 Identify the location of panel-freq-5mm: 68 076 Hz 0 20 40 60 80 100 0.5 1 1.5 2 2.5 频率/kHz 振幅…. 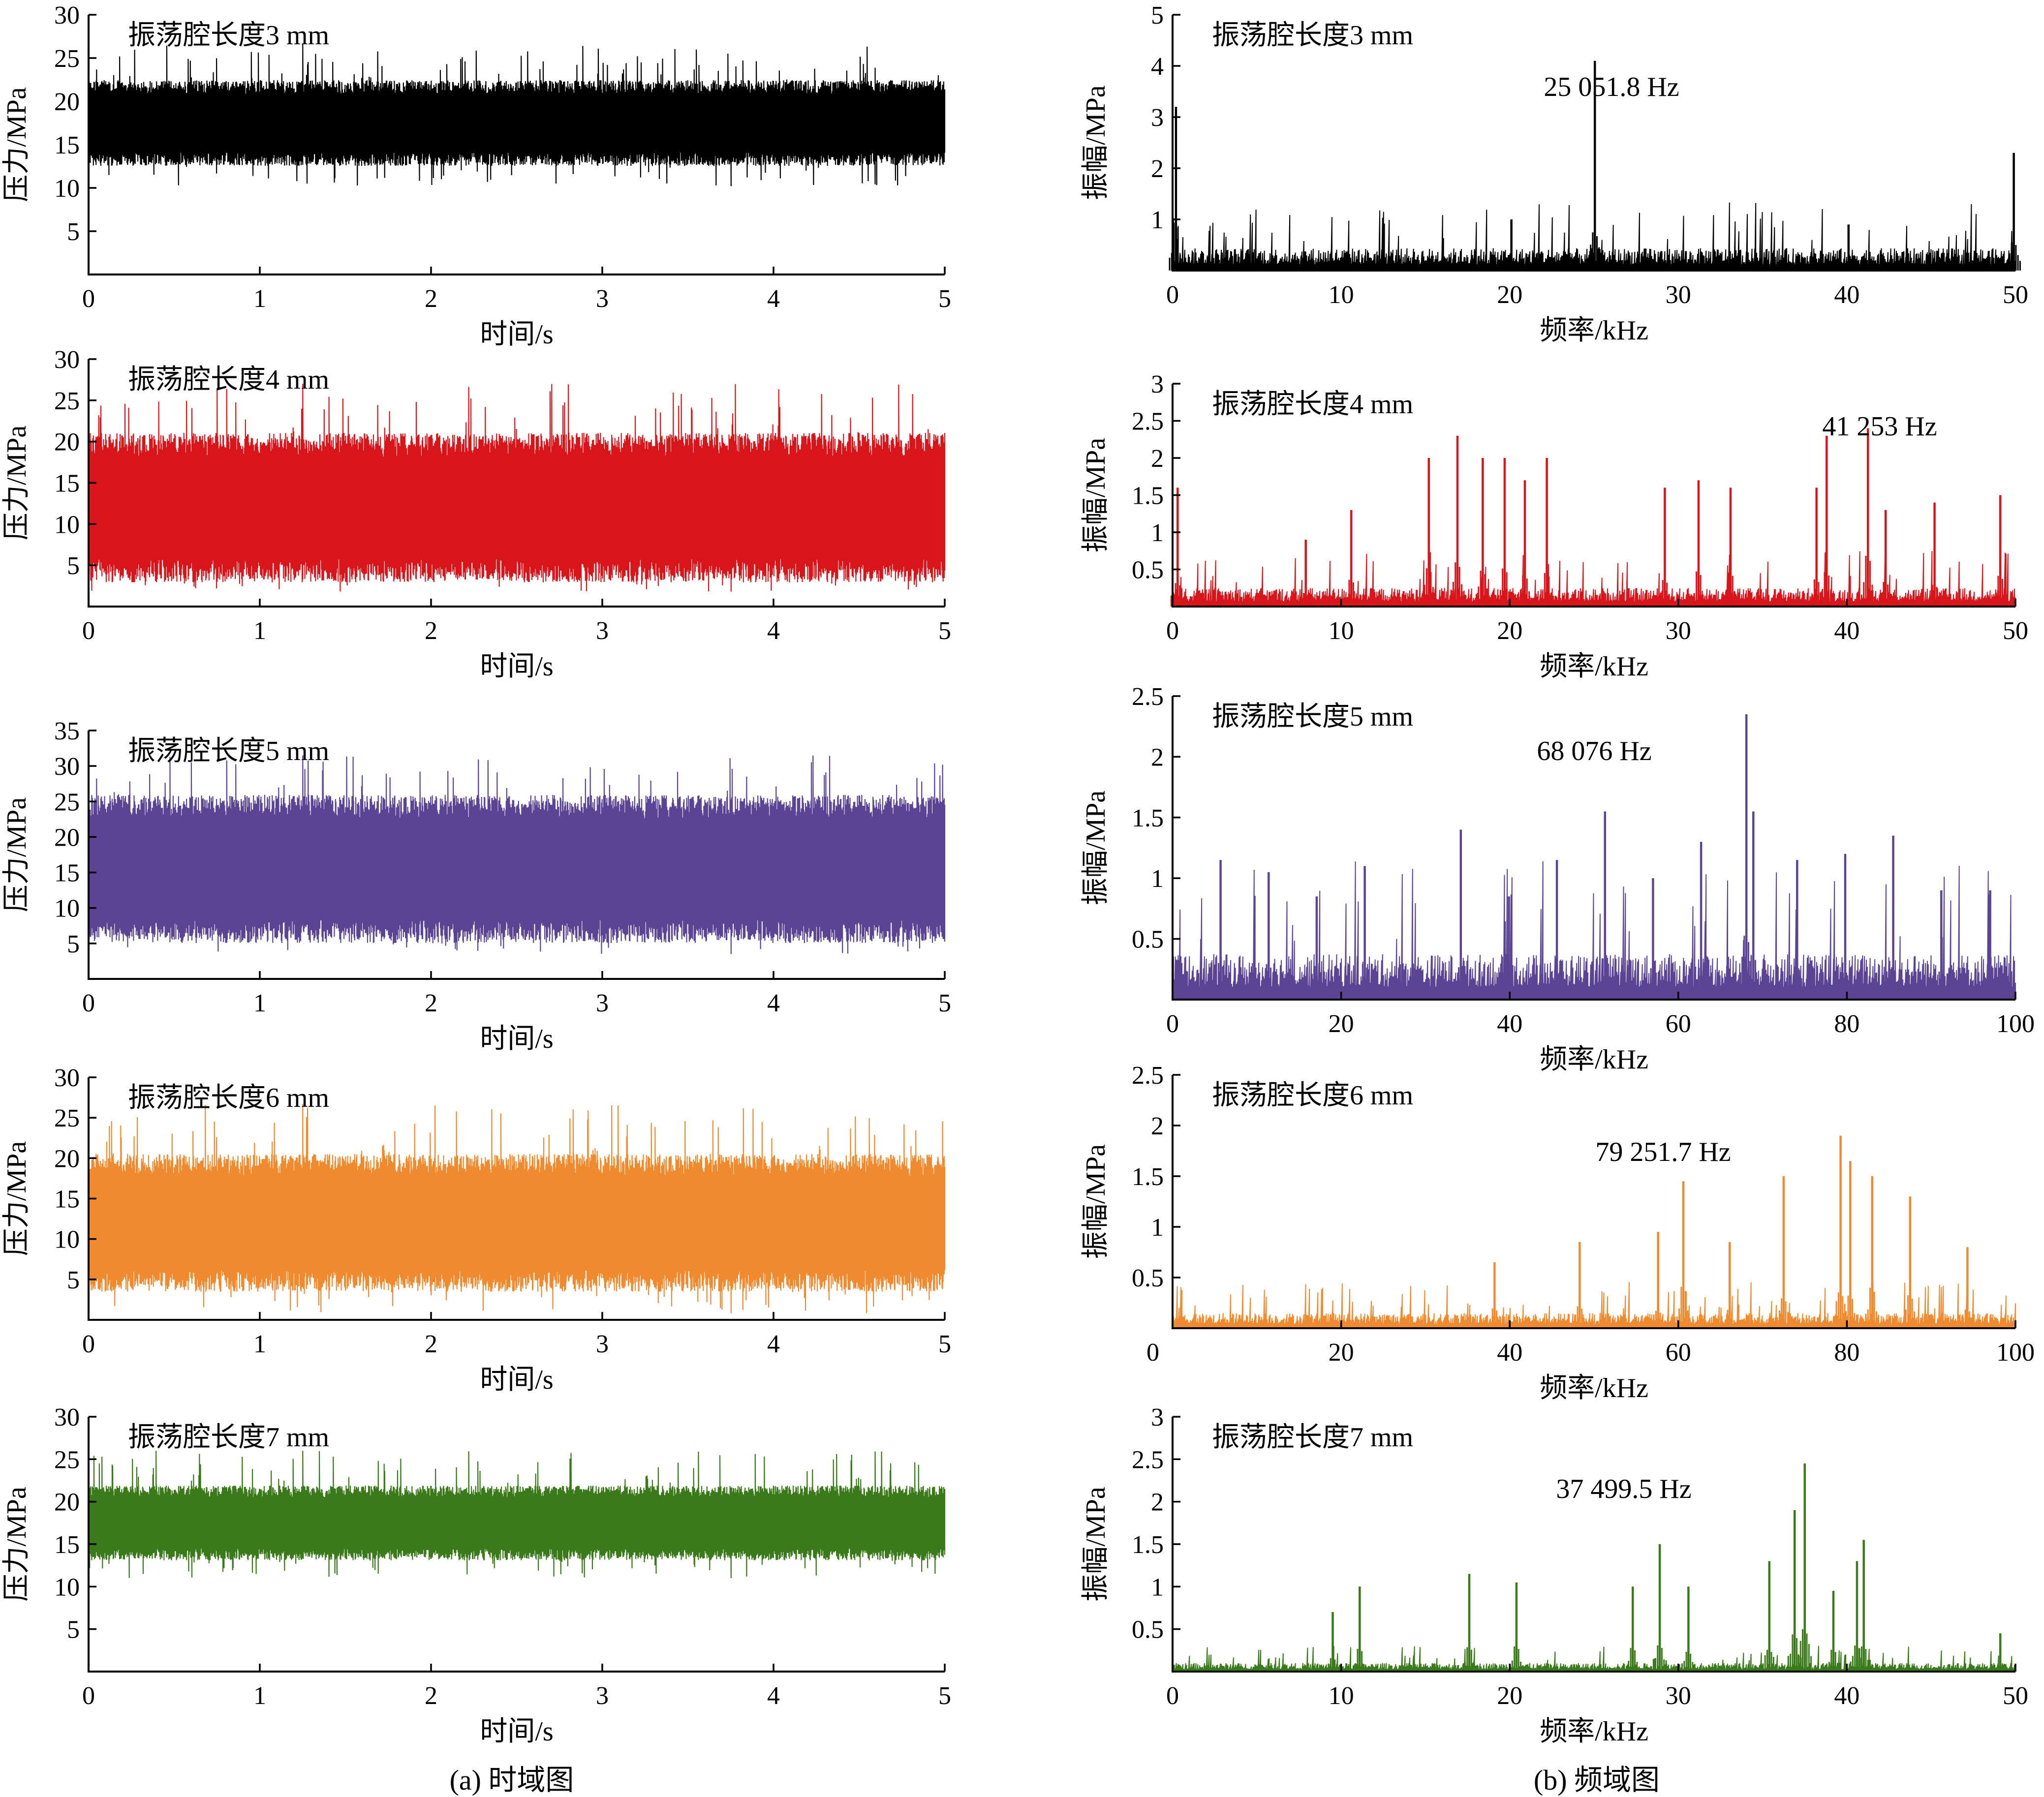
(1558, 879).